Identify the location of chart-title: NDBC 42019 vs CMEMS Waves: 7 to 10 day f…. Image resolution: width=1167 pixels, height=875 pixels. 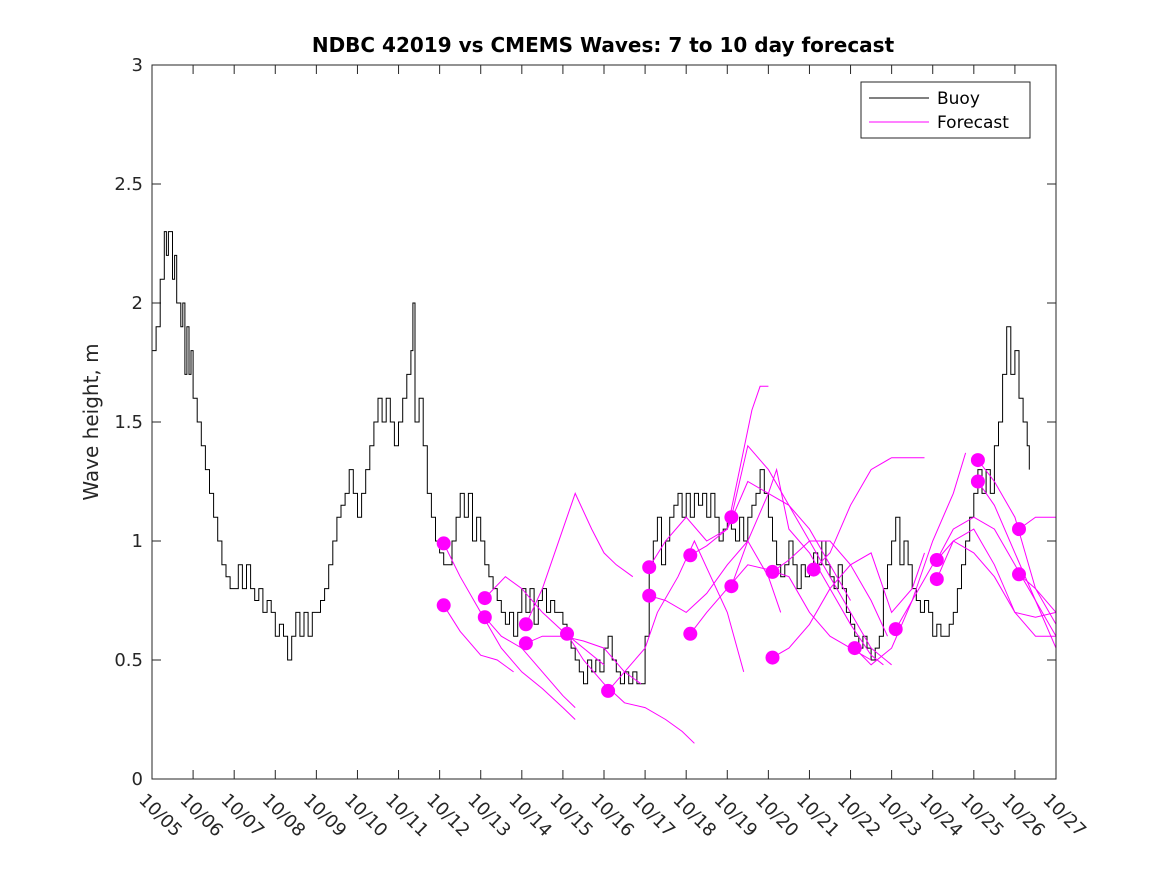
(603, 45).